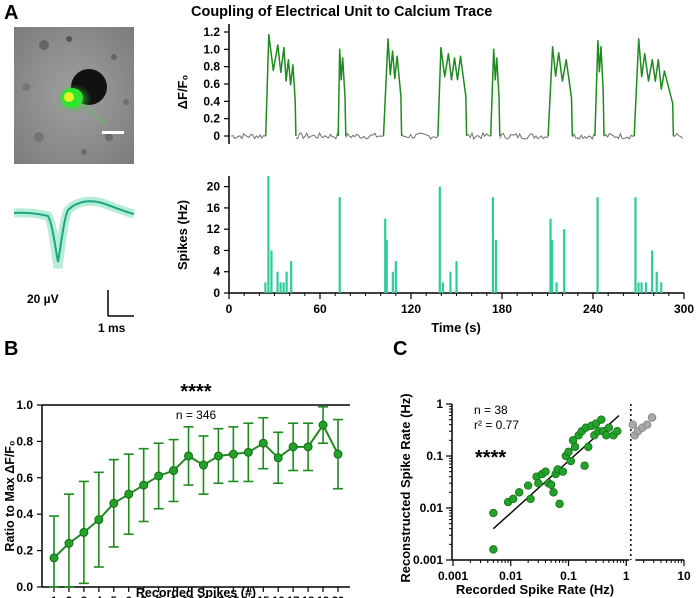  Describe the element at coordinates (159, 596) in the screenshot. I see `x-tick-label: 8` at that location.